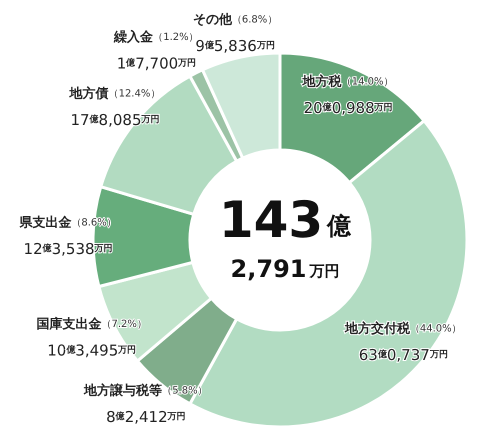  What do you see at coordinates (124, 324) in the screenshot?
I see `data-label: （7.2%）` at bounding box center [124, 324].